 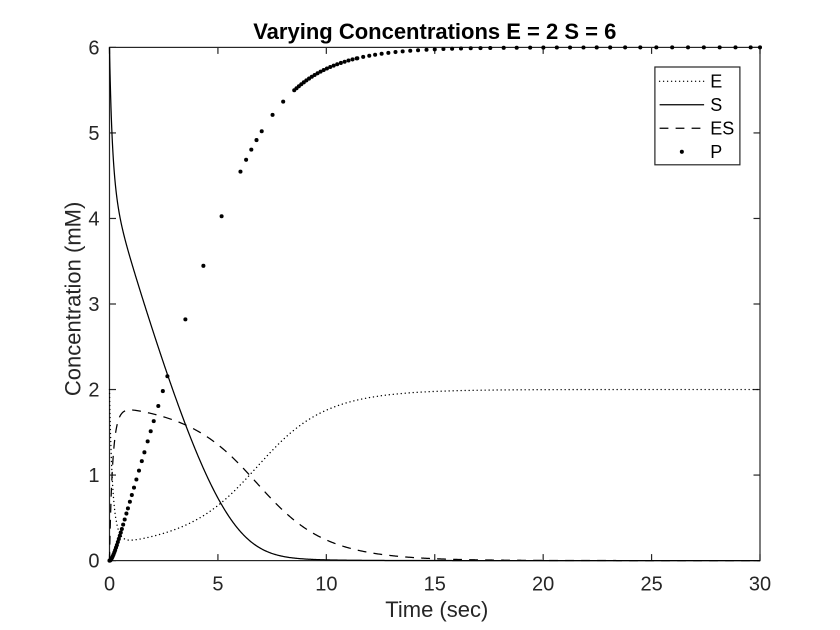 What do you see at coordinates (716, 82) in the screenshot?
I see `svg-text: E` at bounding box center [716, 82].